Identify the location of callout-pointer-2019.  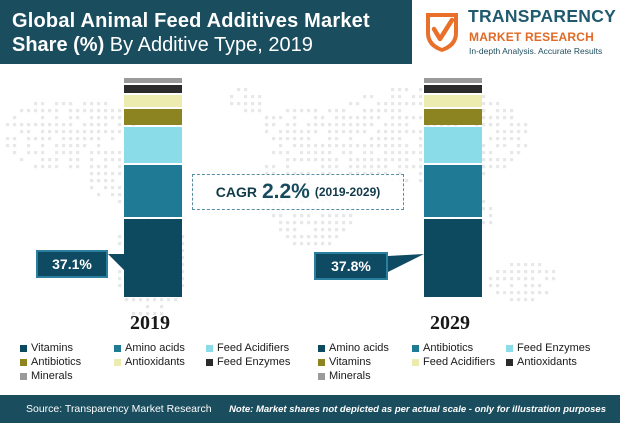
(116, 262).